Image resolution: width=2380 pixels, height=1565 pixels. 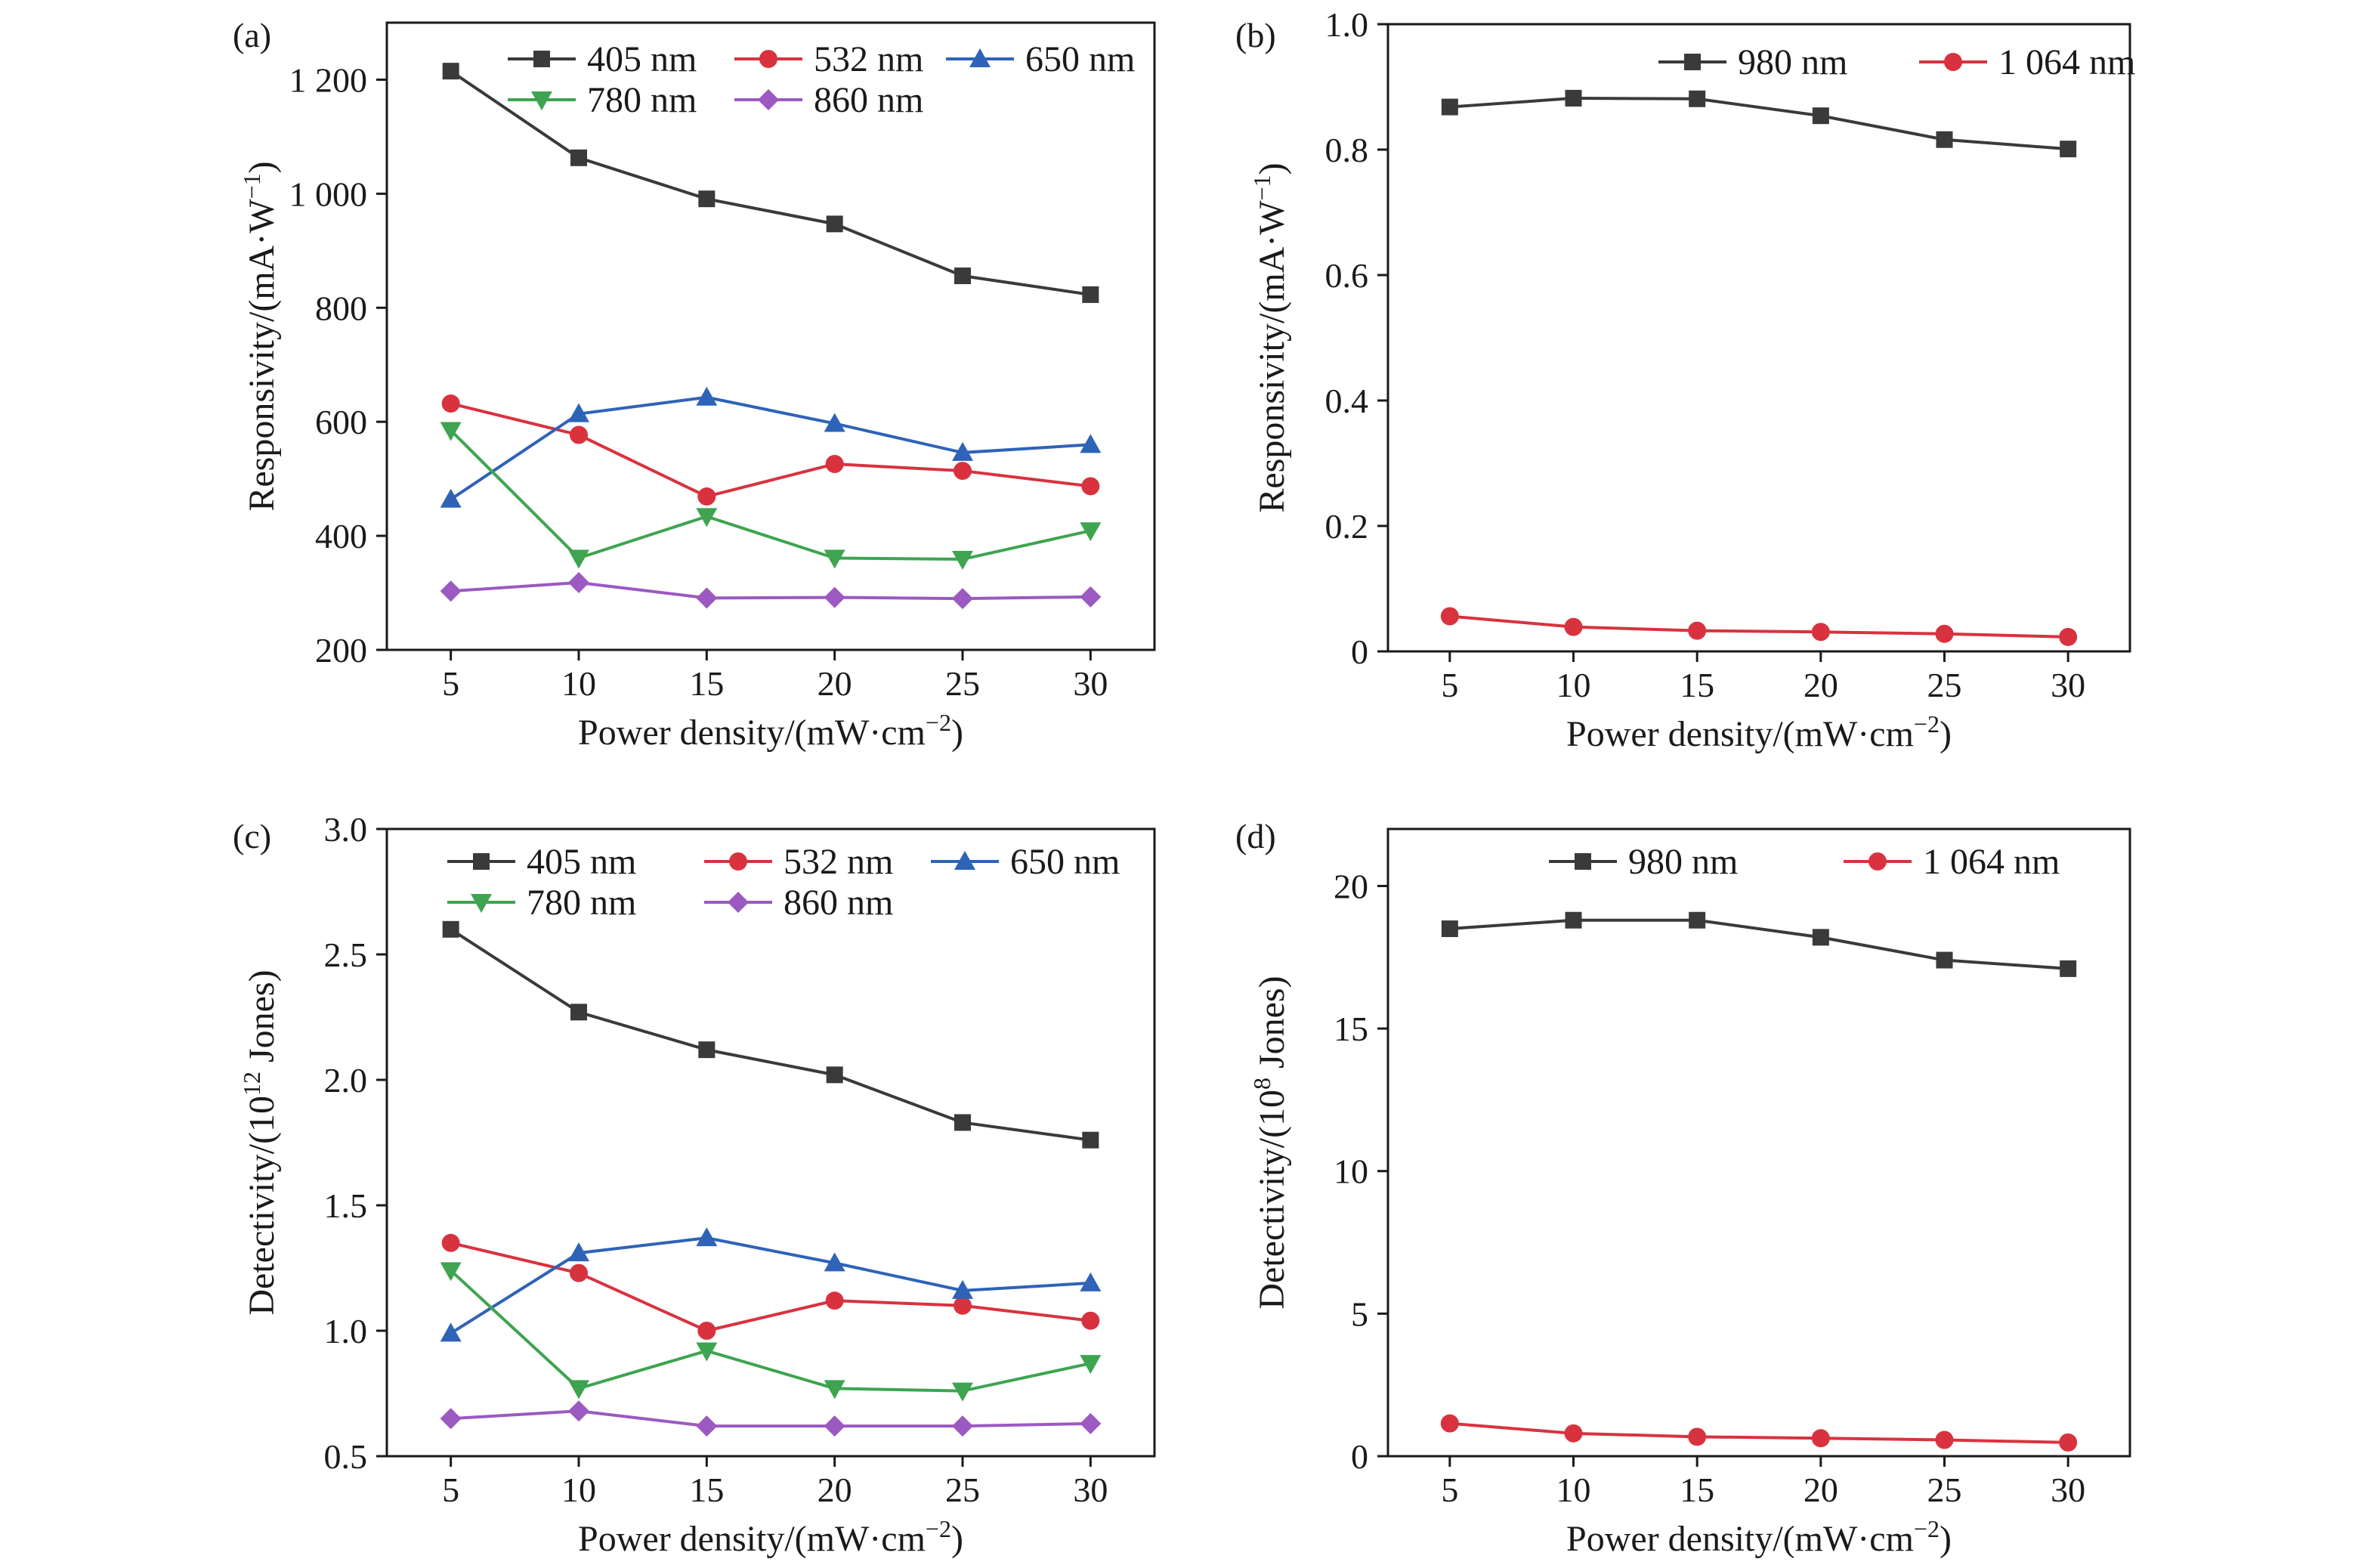 What do you see at coordinates (1449, 1490) in the screenshot?
I see `x-tick-label: 5` at bounding box center [1449, 1490].